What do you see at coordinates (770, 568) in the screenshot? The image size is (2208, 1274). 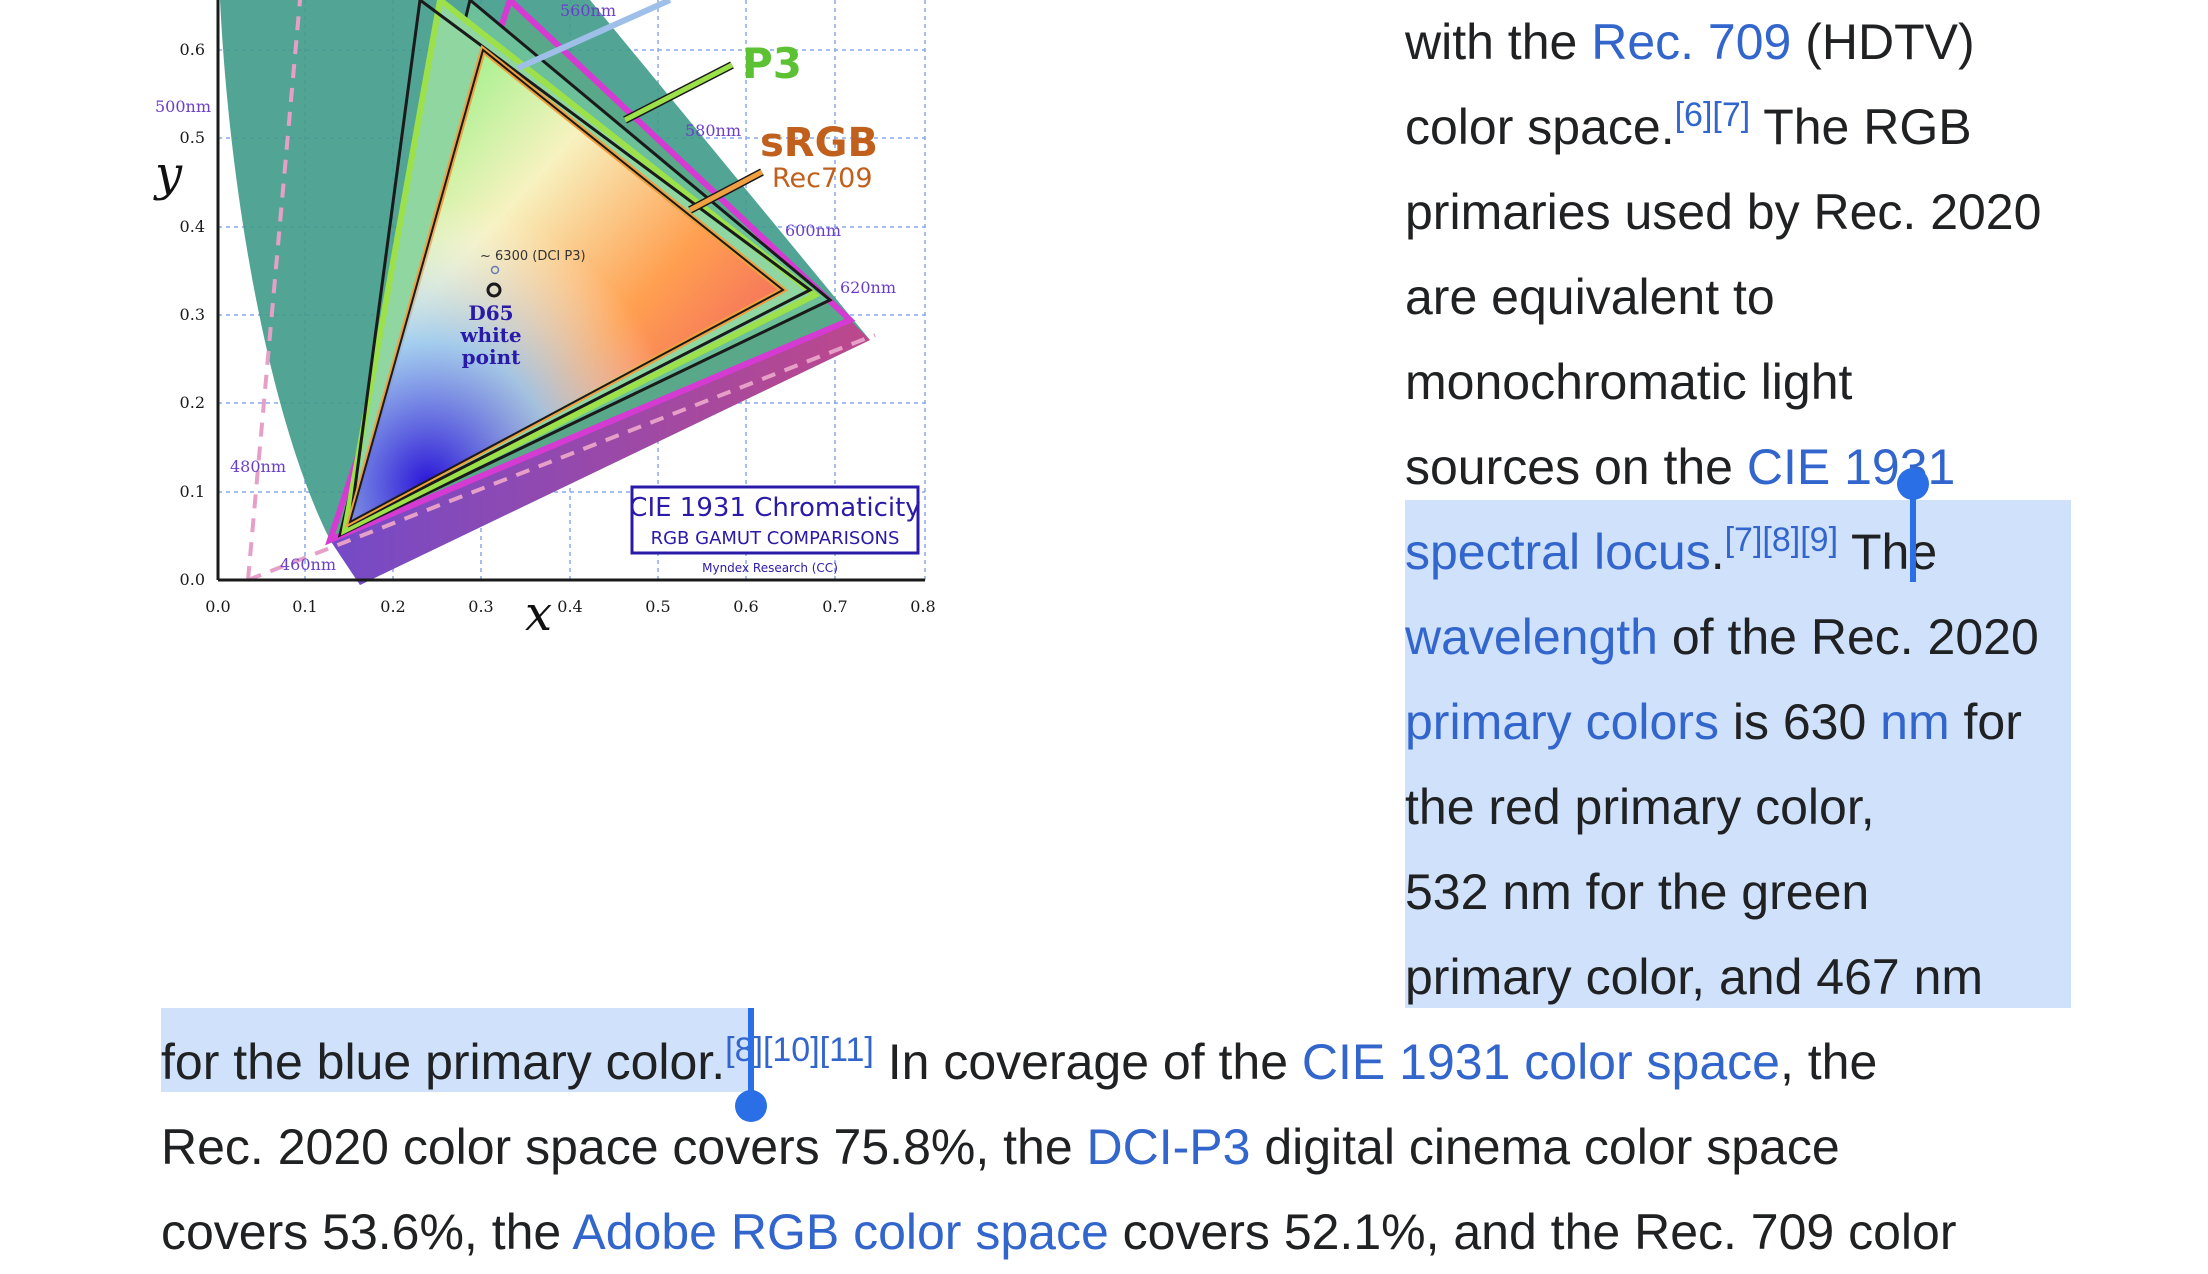 I see `figure-credit: Myndex Research (CC)` at bounding box center [770, 568].